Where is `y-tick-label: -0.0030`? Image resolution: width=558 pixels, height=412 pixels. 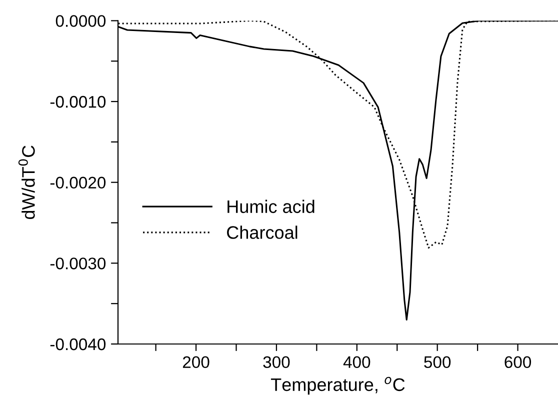
y-tick-label: -0.0030 is located at coordinates (78, 264).